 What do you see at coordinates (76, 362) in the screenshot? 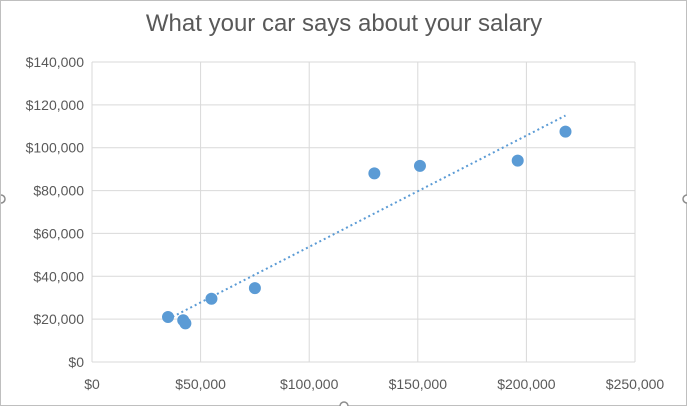
I see `y-tick-label: $0` at bounding box center [76, 362].